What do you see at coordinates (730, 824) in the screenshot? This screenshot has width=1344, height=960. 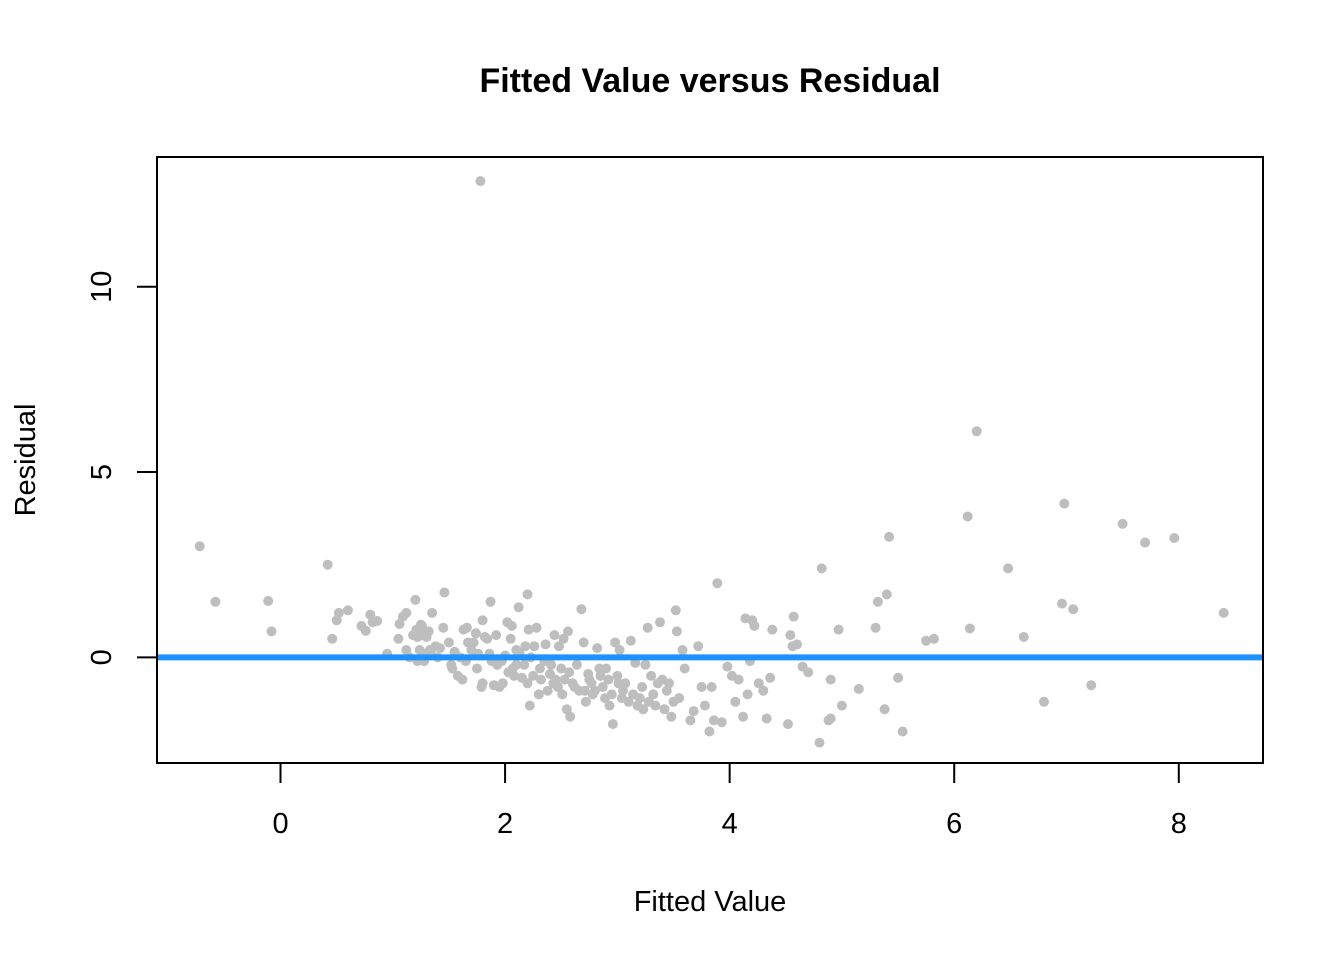 I see `x-tick-label-2: 4` at bounding box center [730, 824].